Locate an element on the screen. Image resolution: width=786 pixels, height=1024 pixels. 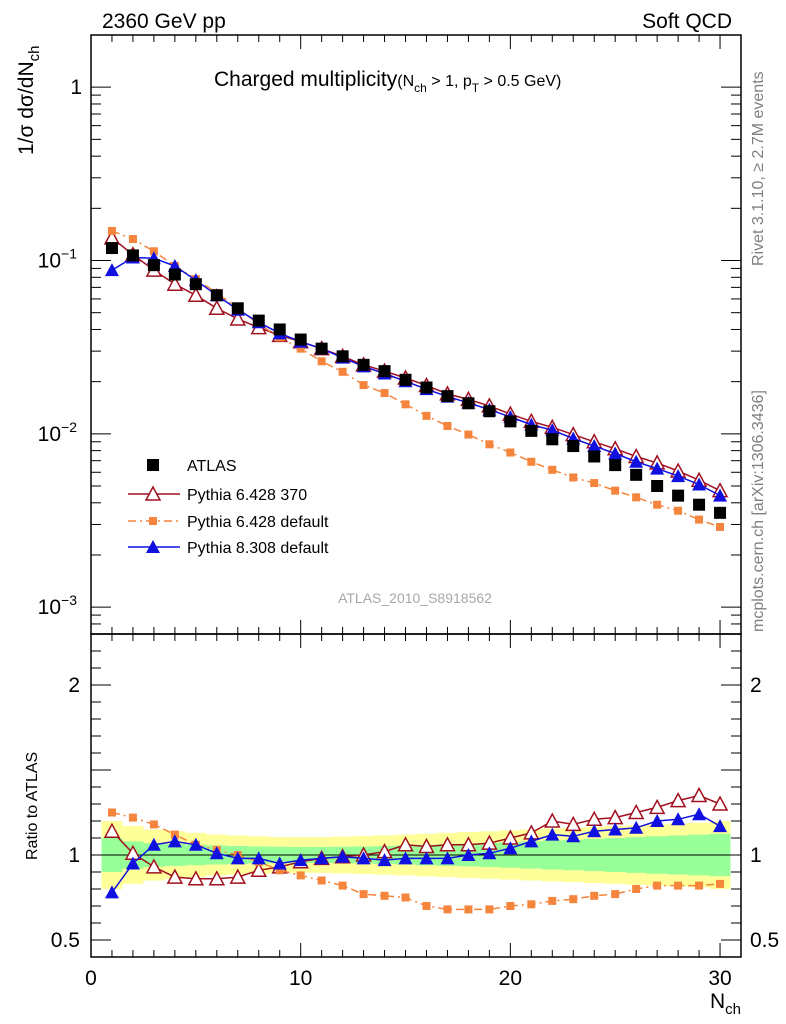
legend-label-py8: Pythia 8.308 default is located at coordinates (258, 548).